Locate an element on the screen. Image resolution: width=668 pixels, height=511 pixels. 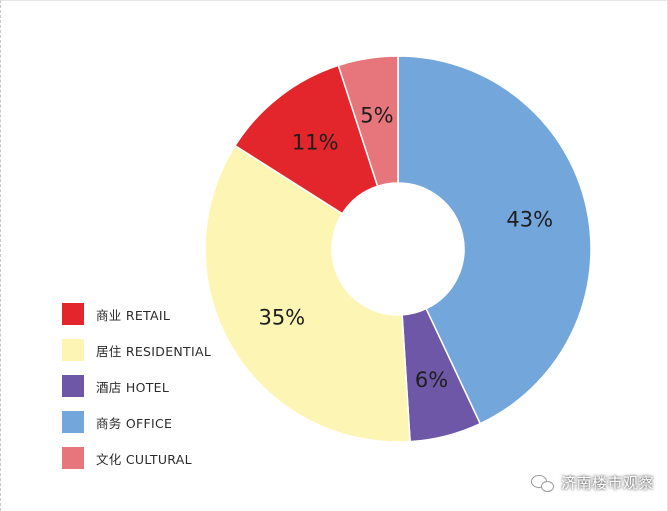
watermark: 济南楼市观察 is located at coordinates (592, 482).